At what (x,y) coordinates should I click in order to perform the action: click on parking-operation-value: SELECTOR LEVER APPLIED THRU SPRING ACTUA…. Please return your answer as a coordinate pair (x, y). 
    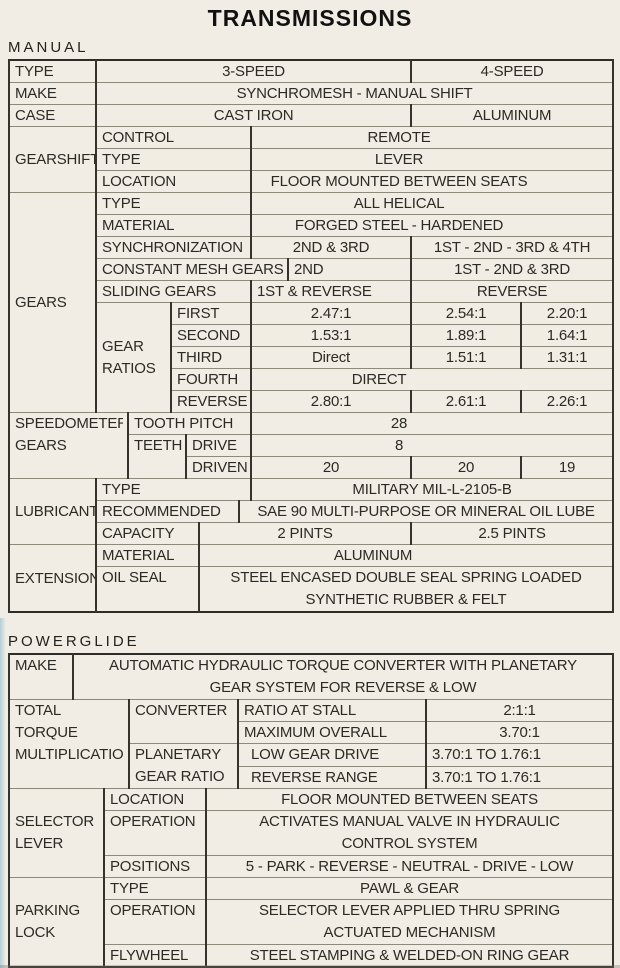
    Looking at the image, I should click on (409, 922).